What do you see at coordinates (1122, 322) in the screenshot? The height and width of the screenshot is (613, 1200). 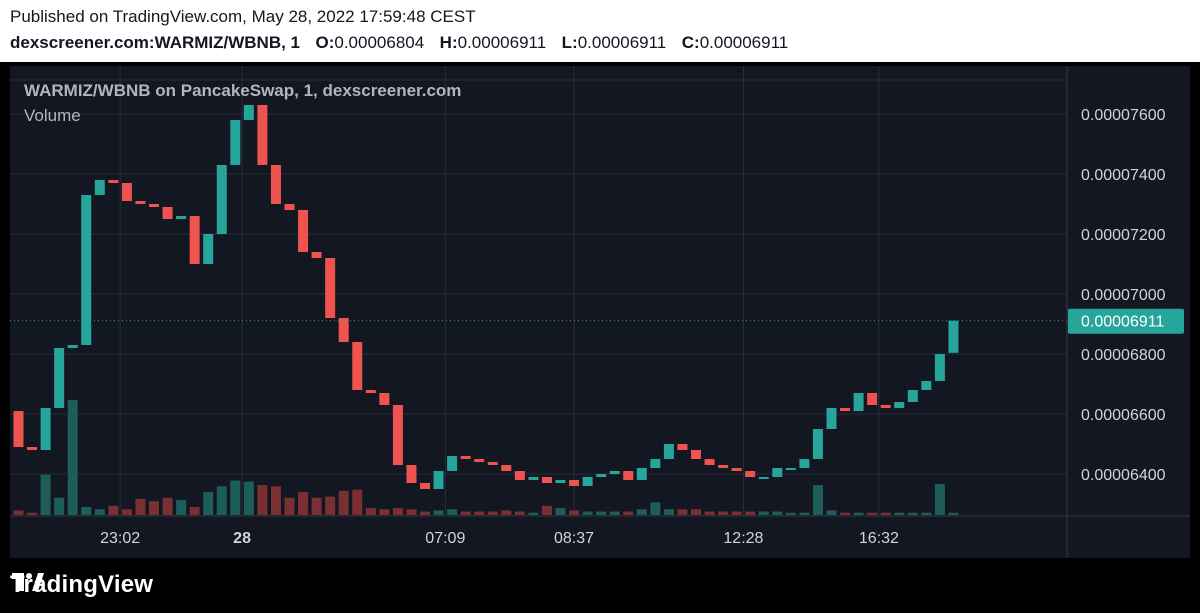 I see `last-price-label: 0.00006911` at bounding box center [1122, 322].